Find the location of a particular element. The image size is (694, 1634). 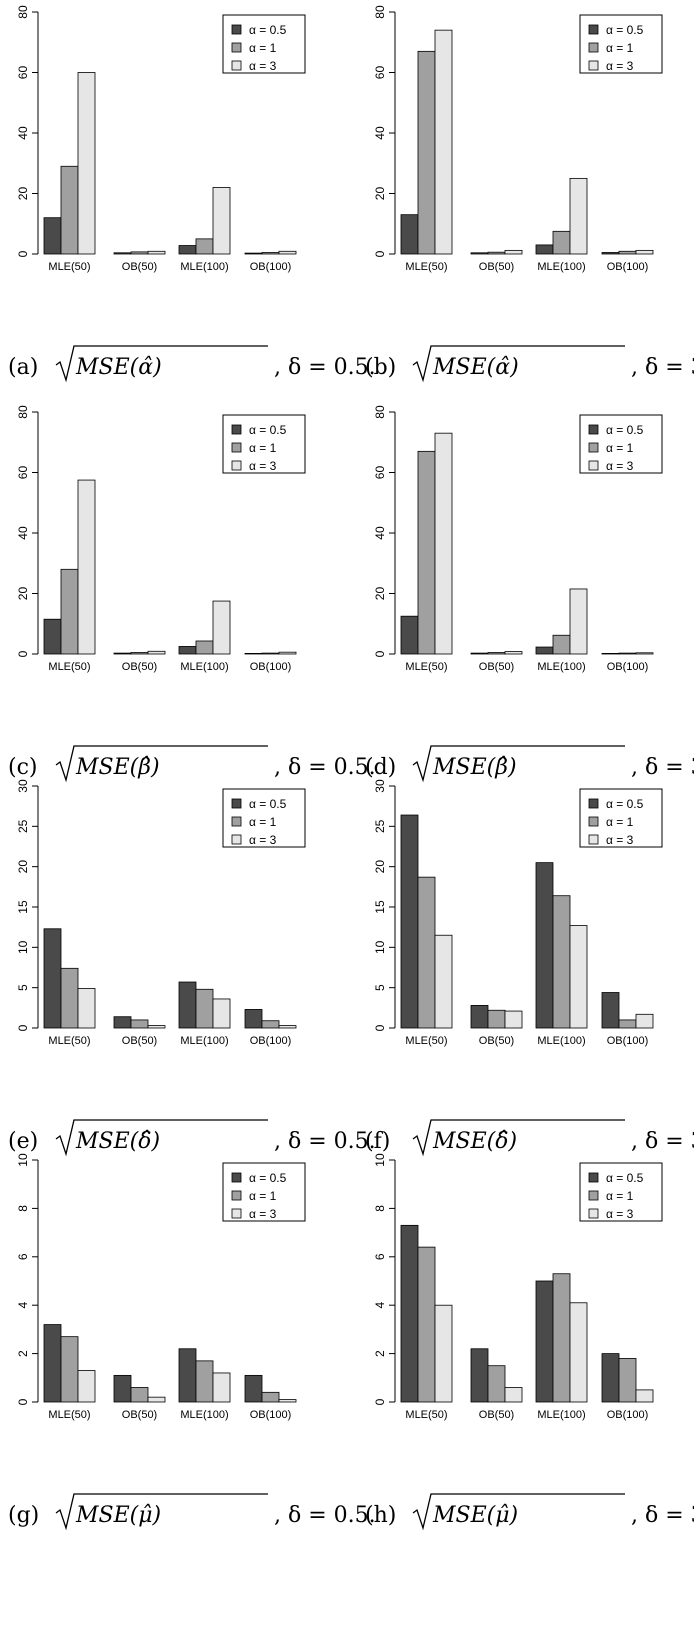

panel-caption: (e) MSE(δ̂) , δ = 0.5. is located at coordinates (192, 1138).